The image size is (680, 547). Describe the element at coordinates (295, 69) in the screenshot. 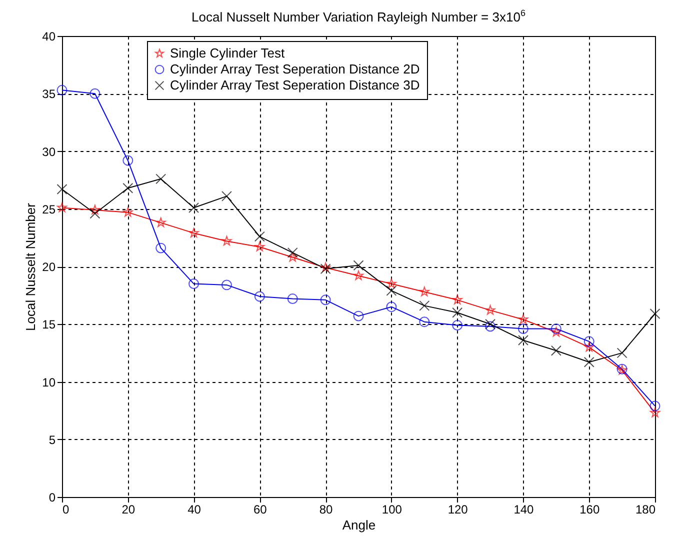

I see `legend-label: Cylinder Array Test Seperation Distance 2D` at that location.